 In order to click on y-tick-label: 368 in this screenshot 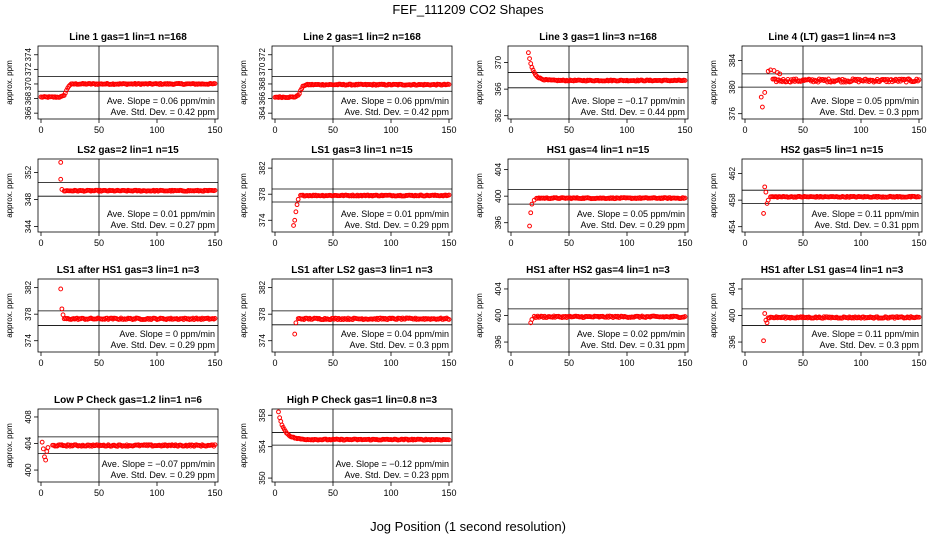, I will do `click(262, 84)`.